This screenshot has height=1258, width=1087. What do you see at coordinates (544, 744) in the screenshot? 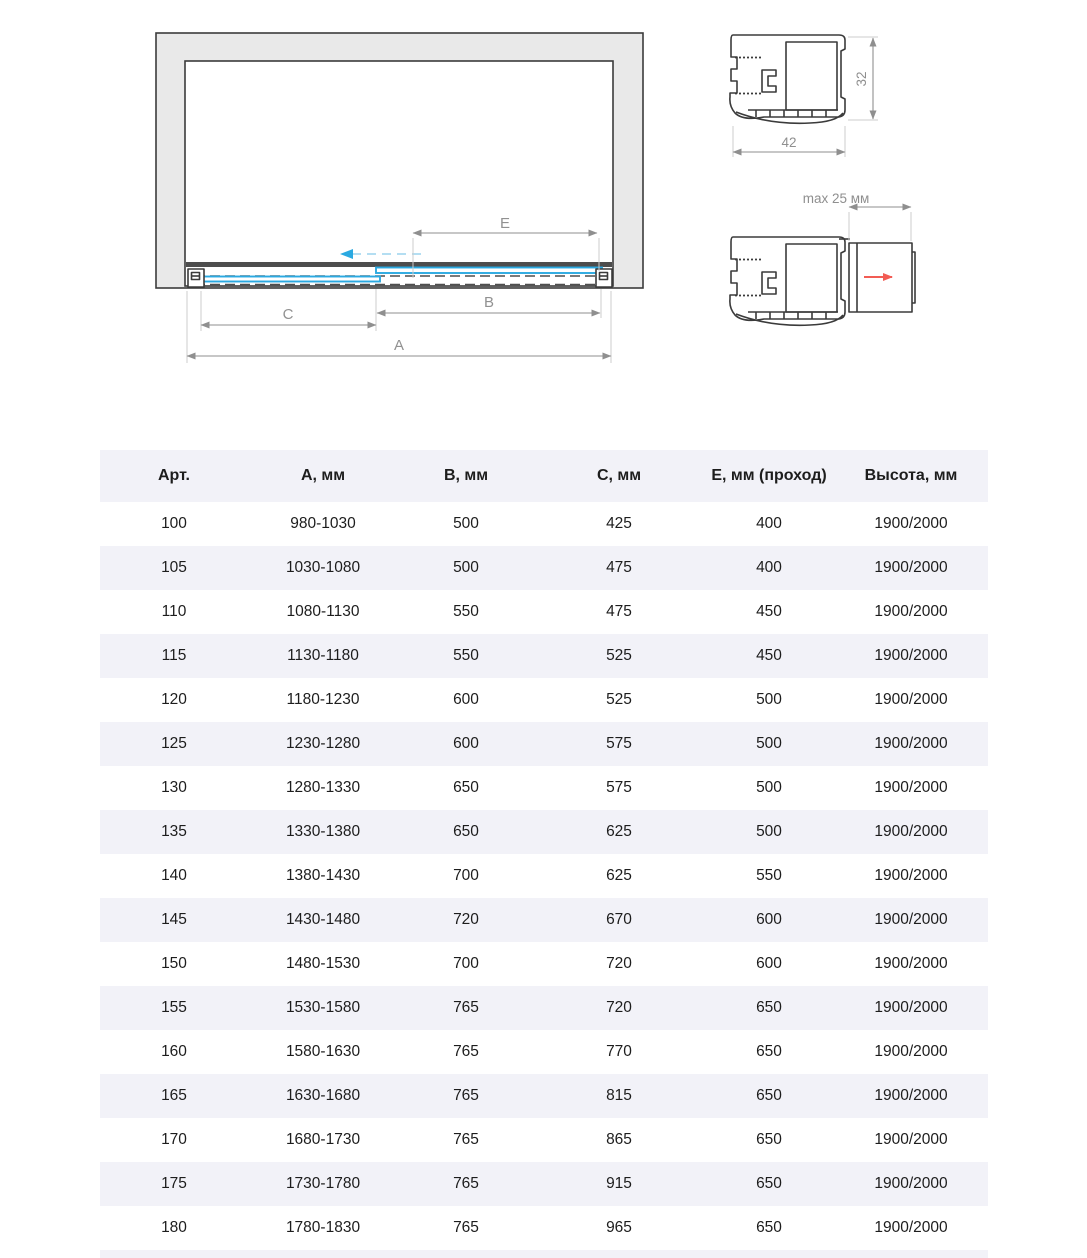
I see `table-row: 125 1230-1280 600 575 500 1900/2000` at bounding box center [544, 744].